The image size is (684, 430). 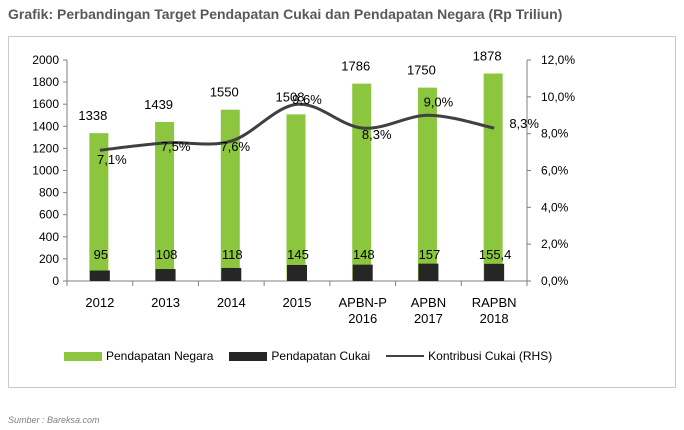 What do you see at coordinates (55, 281) in the screenshot?
I see `y-tick-label-left: 0` at bounding box center [55, 281].